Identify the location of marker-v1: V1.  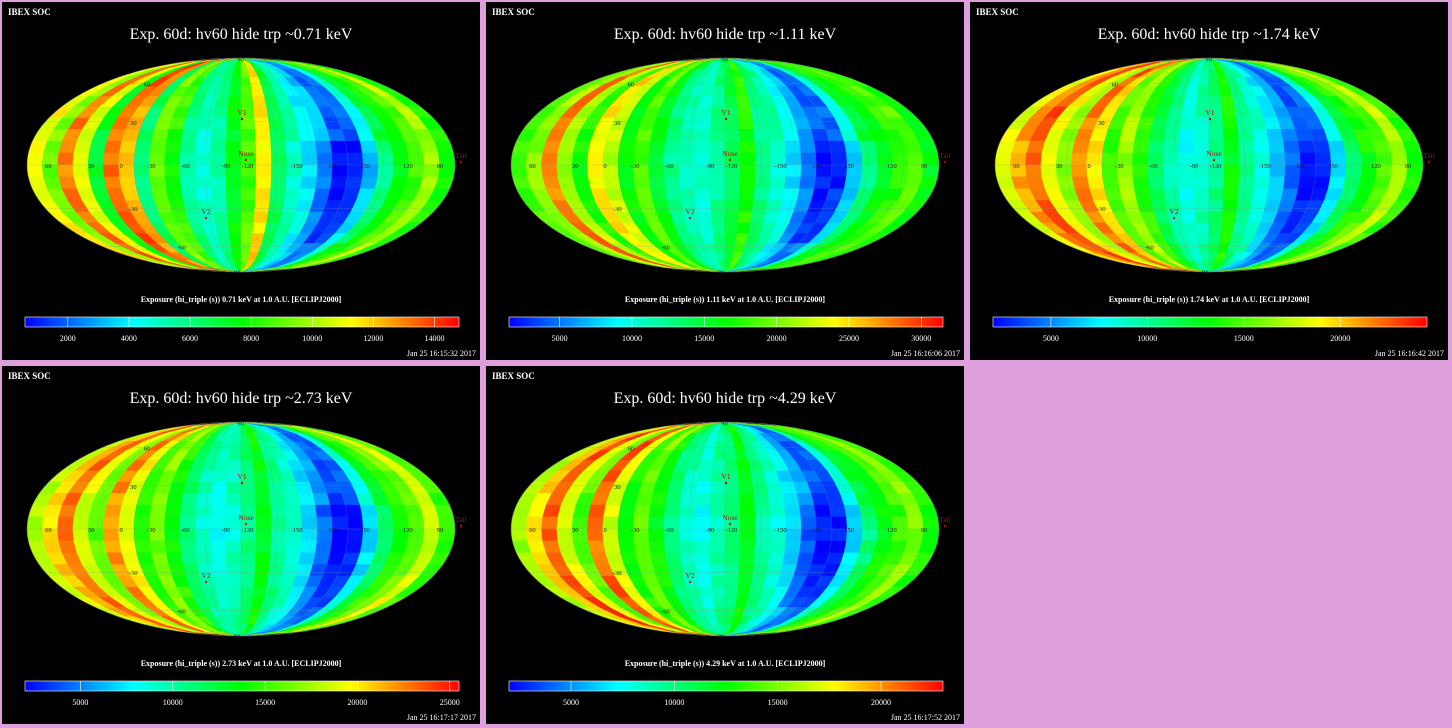
(241, 476).